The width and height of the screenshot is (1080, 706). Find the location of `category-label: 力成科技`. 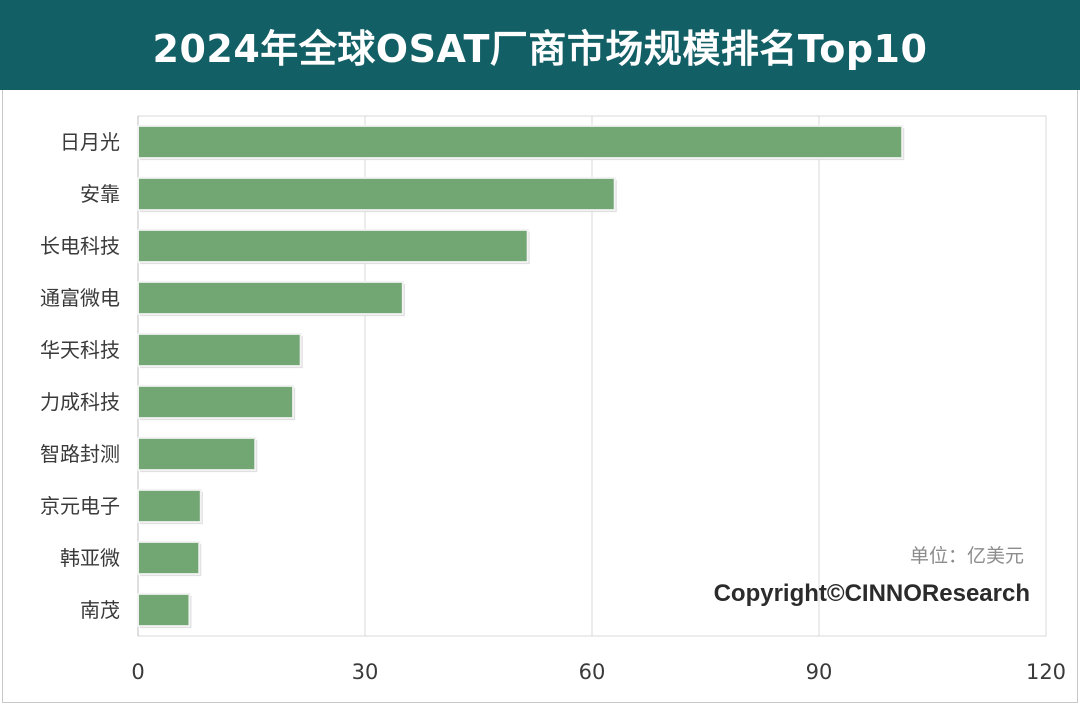

category-label: 力成科技 is located at coordinates (80, 402).